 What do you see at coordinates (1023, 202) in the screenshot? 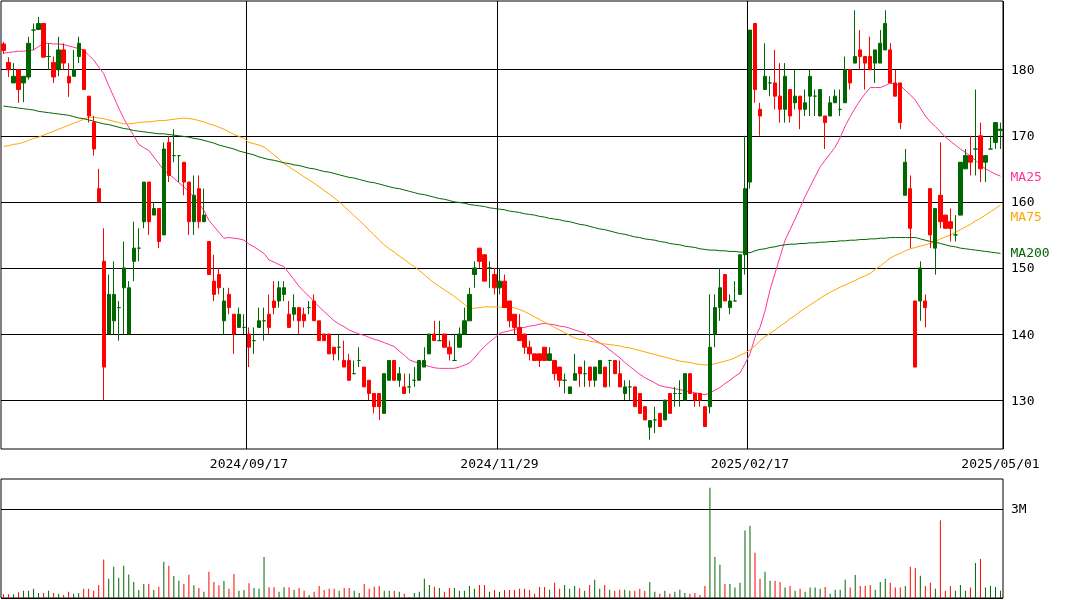
I see `y-tick-label: 160` at bounding box center [1023, 202].